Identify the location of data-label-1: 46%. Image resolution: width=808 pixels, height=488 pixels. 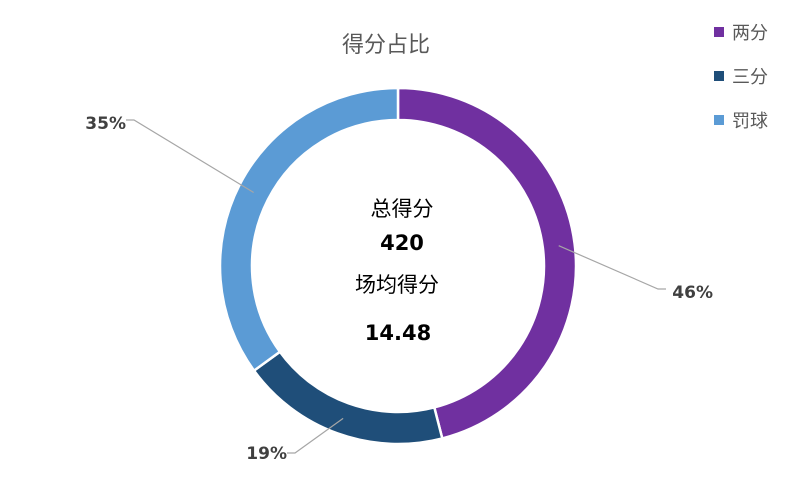
(692, 293).